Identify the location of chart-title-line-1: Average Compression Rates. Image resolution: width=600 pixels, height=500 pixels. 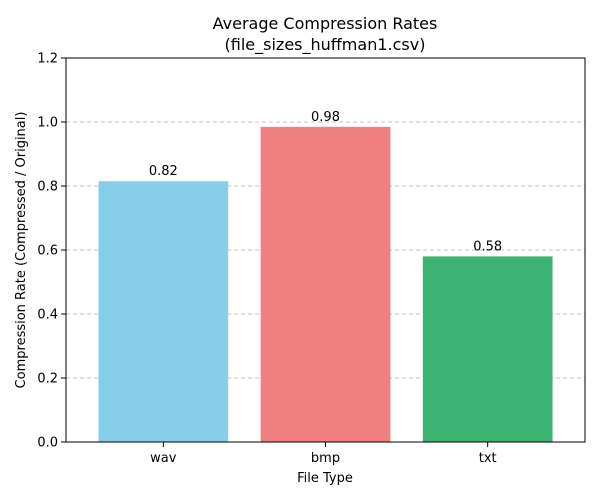
(325, 23).